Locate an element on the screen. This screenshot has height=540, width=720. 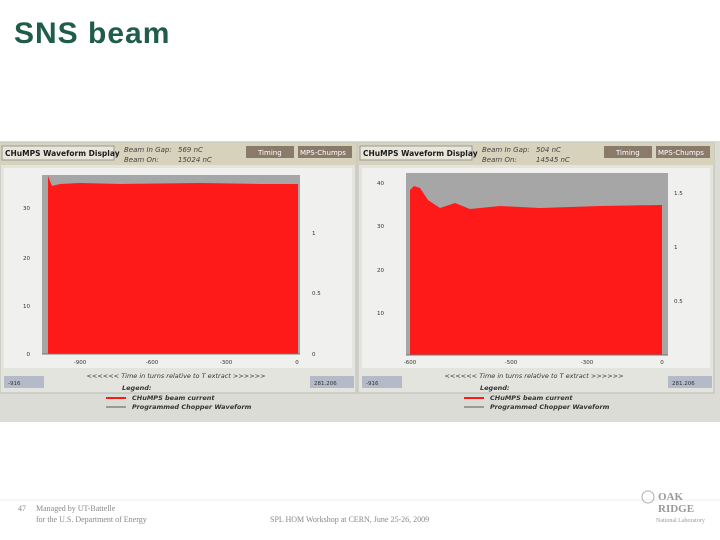
x-tick-label: -500 is located at coordinates (511, 363).